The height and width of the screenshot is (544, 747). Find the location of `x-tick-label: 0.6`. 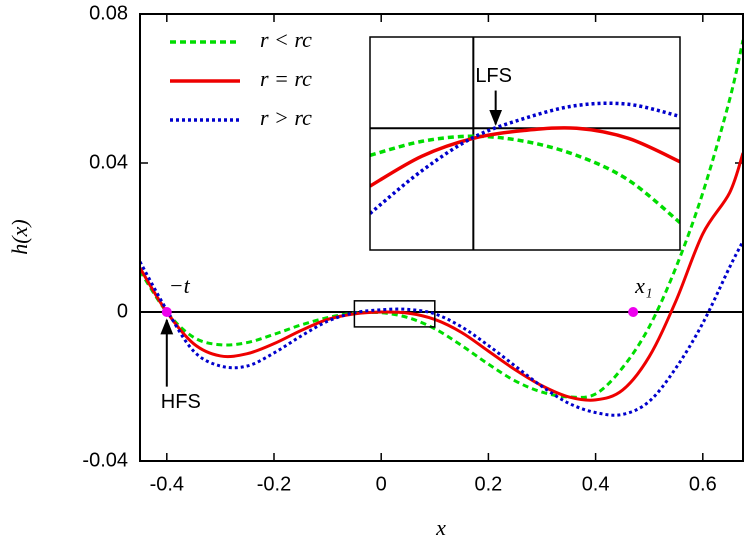

x-tick-label: 0.6 is located at coordinates (703, 484).